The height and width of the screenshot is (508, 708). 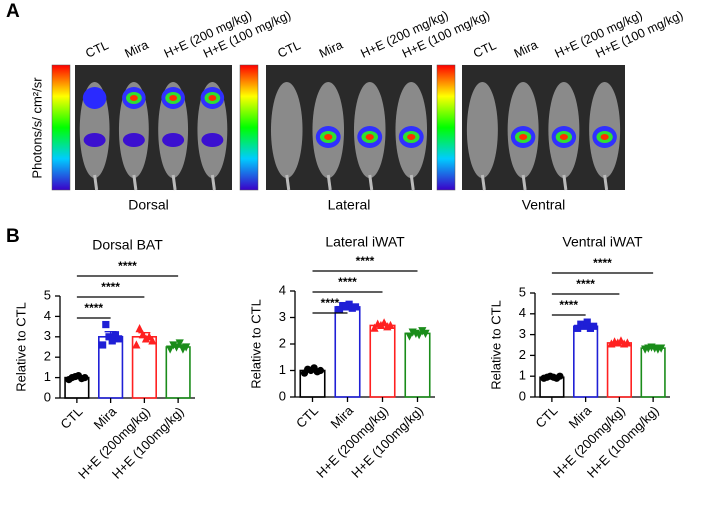 I want to click on view-label: Lateral, so click(x=349, y=205).